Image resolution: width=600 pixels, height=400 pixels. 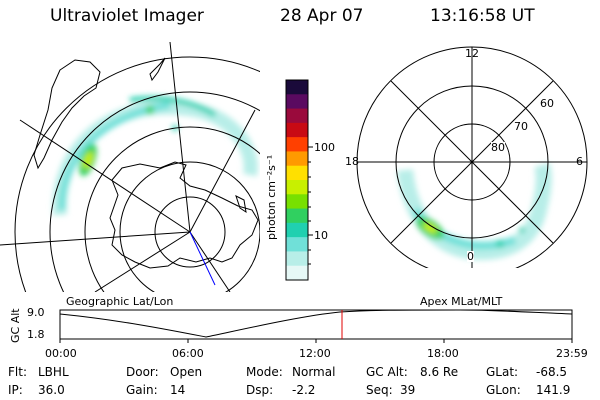 I want to click on mode-label: Mode:, so click(x=264, y=372).